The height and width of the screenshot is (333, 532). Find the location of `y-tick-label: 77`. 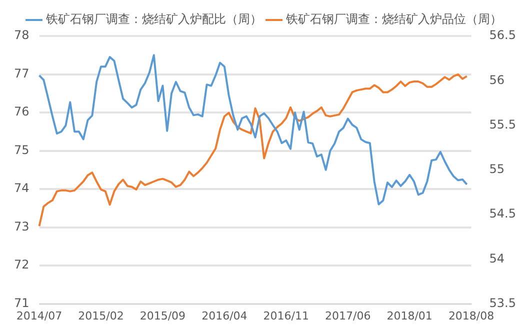

y-tick-label: 77 is located at coordinates (22, 73).